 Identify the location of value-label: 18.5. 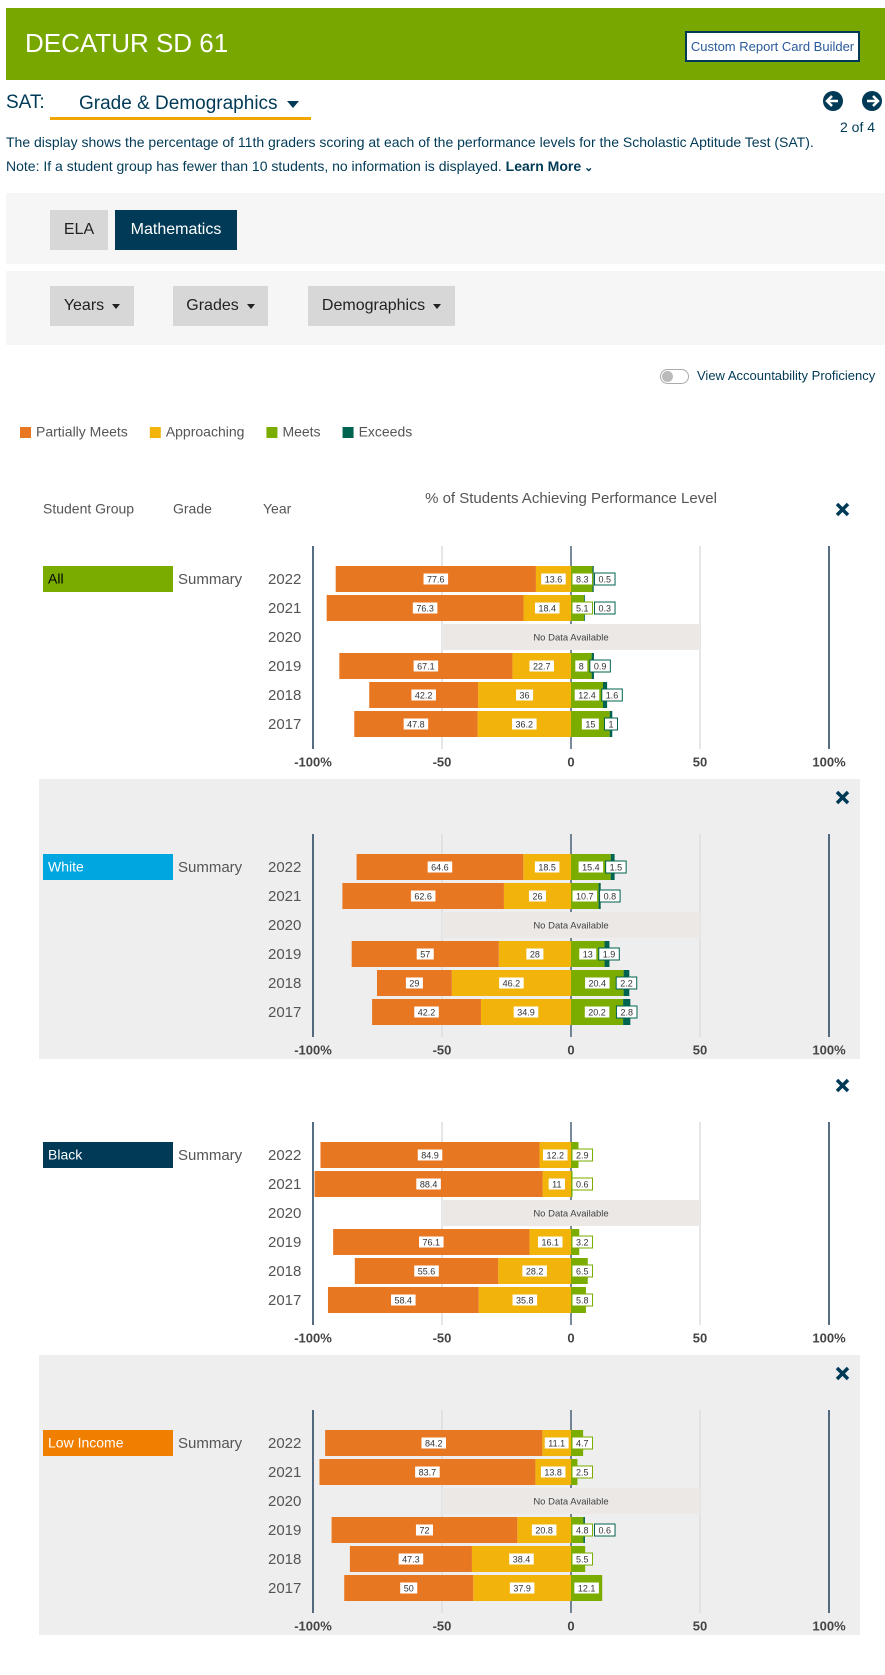
(547, 867).